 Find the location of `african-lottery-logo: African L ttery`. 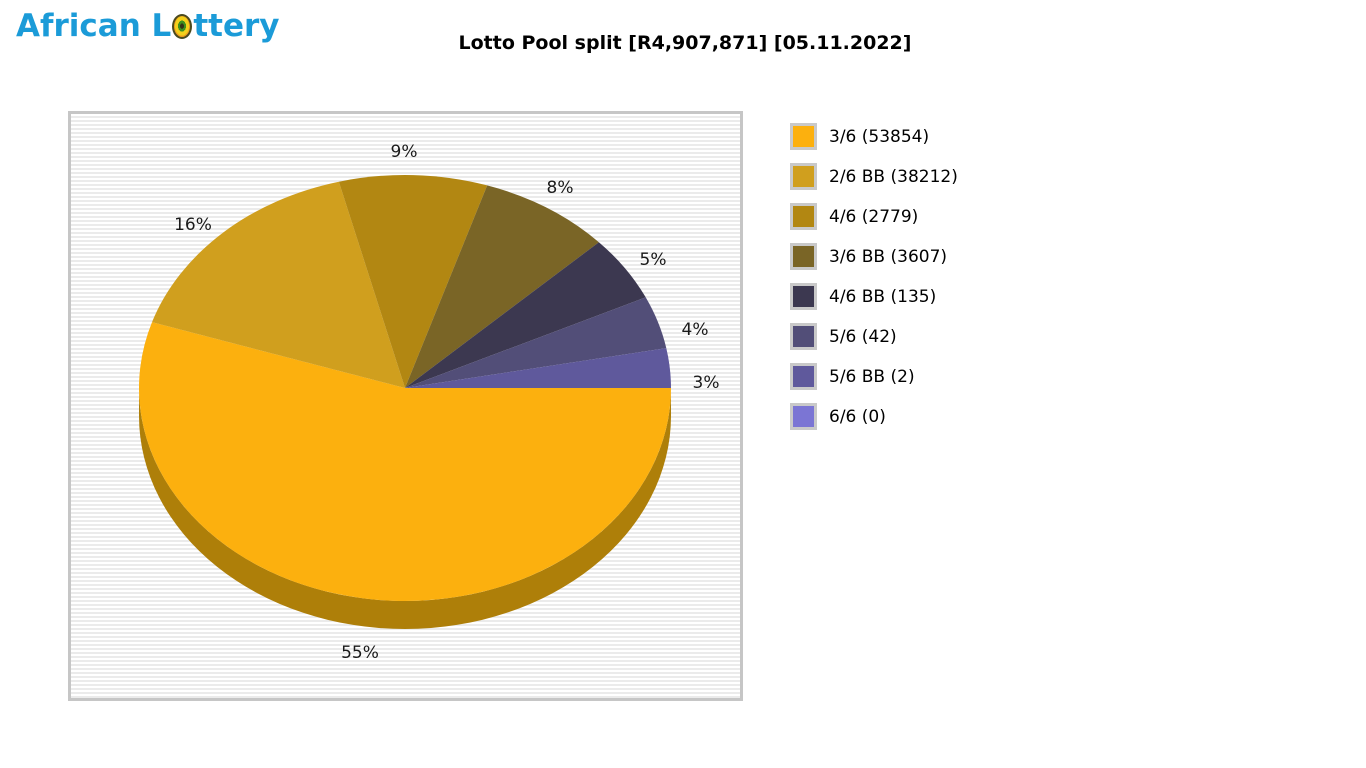

african-lottery-logo: African L ttery is located at coordinates (147, 26).